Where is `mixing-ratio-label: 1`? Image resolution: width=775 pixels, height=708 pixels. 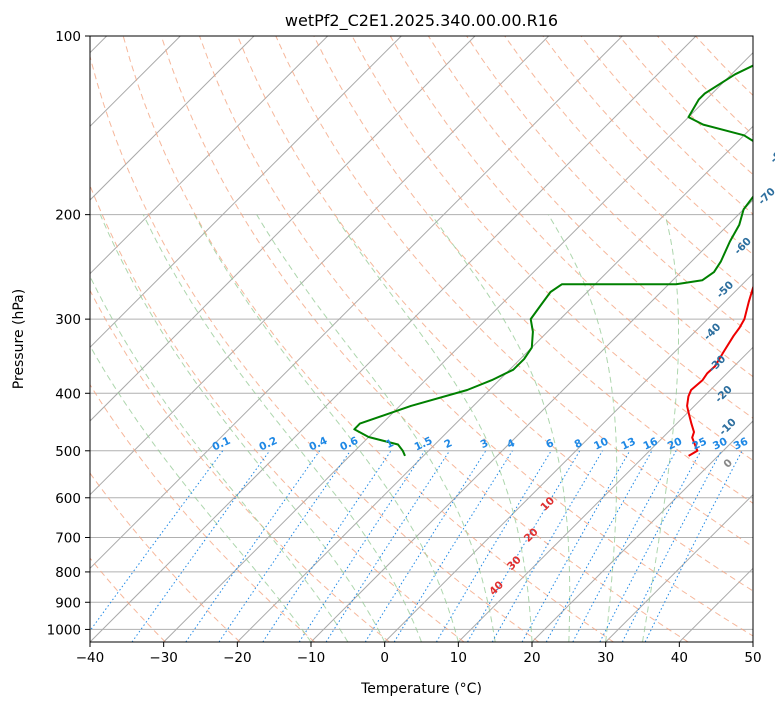 mixing-ratio-label: 1 is located at coordinates (390, 444).